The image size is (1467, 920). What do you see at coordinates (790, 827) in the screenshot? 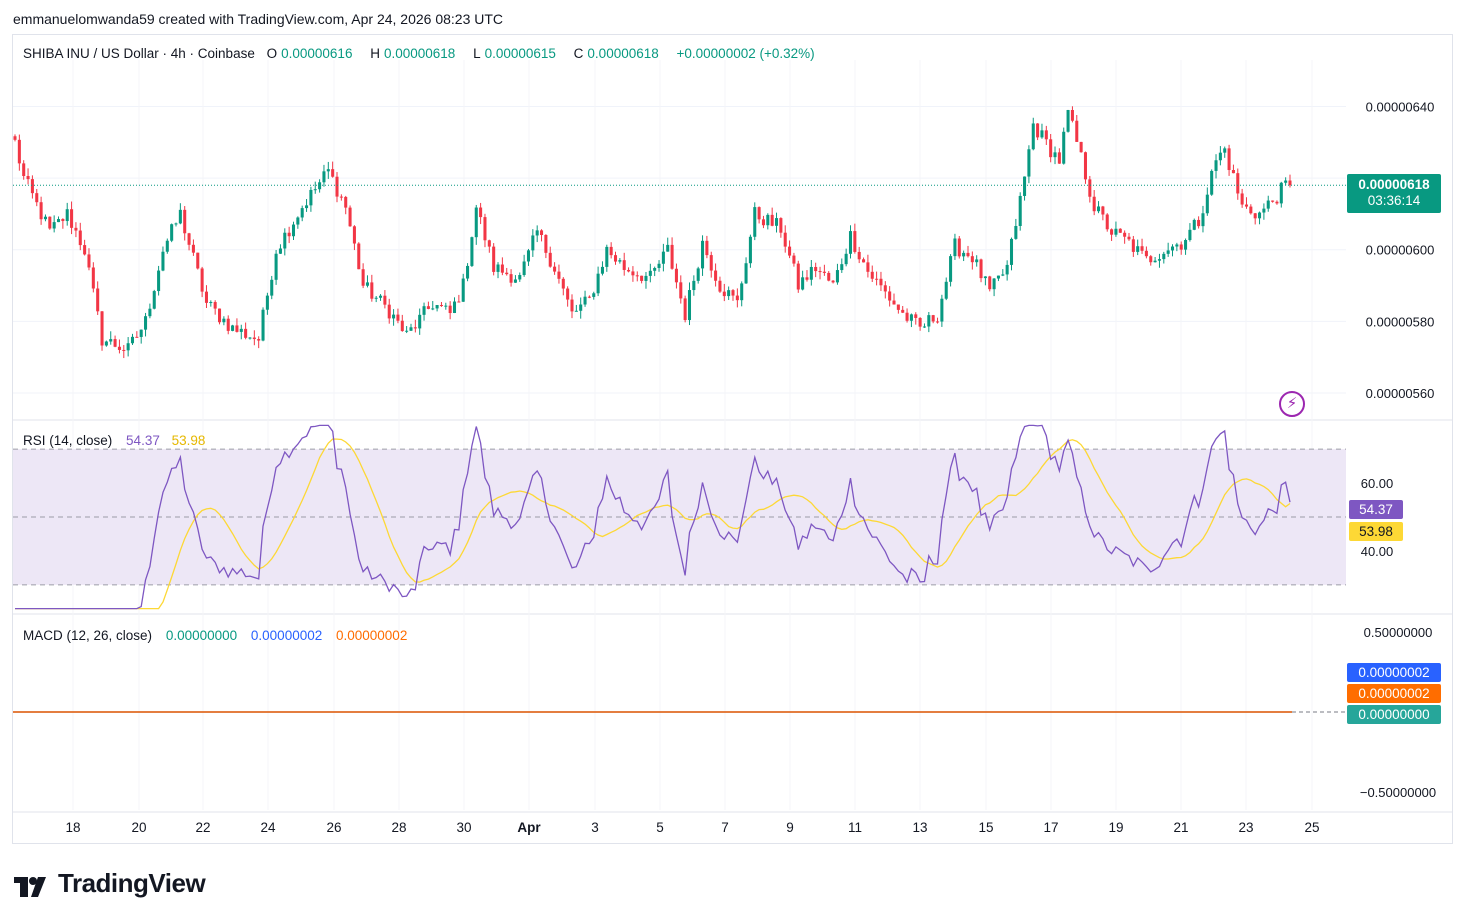
I see `time-tick-label: 9` at bounding box center [790, 827].